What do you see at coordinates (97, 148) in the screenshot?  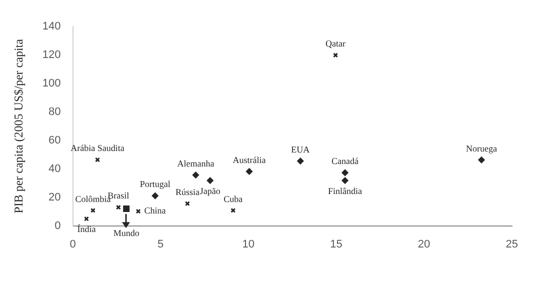 I see `annotation: Arábia Saudita` at bounding box center [97, 148].